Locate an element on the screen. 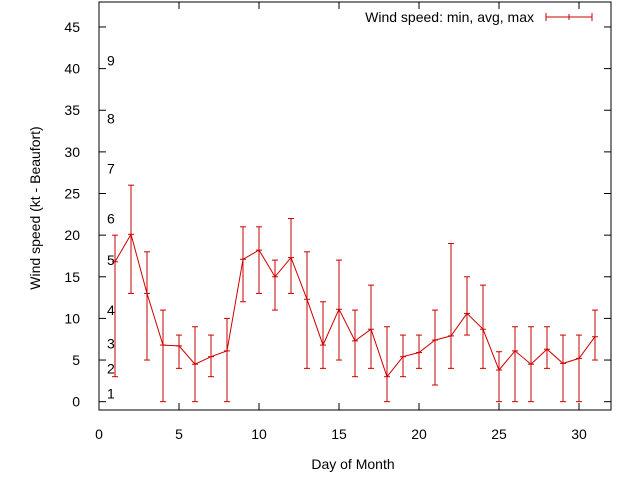 This screenshot has width=640, height=480. x-tick-label: 5 is located at coordinates (179, 434).